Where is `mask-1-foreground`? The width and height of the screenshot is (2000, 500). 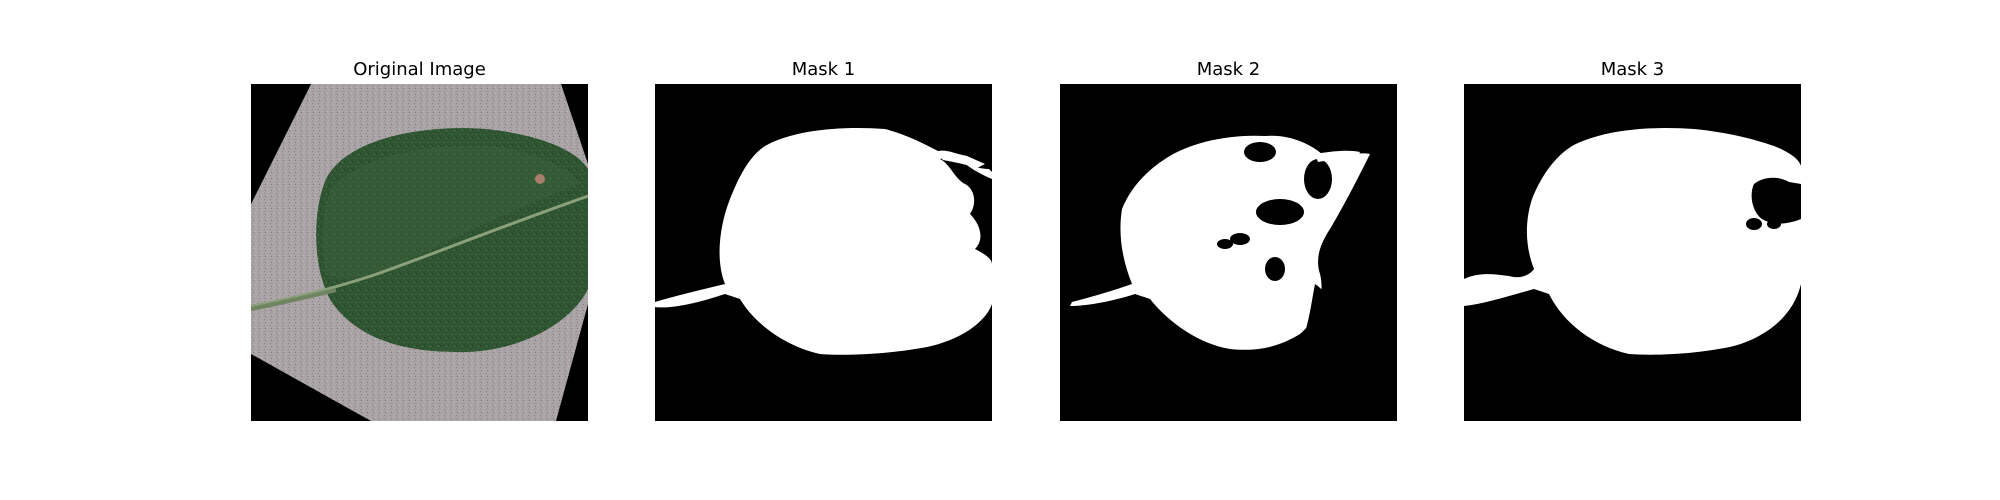
mask-1-foreground is located at coordinates (823, 241).